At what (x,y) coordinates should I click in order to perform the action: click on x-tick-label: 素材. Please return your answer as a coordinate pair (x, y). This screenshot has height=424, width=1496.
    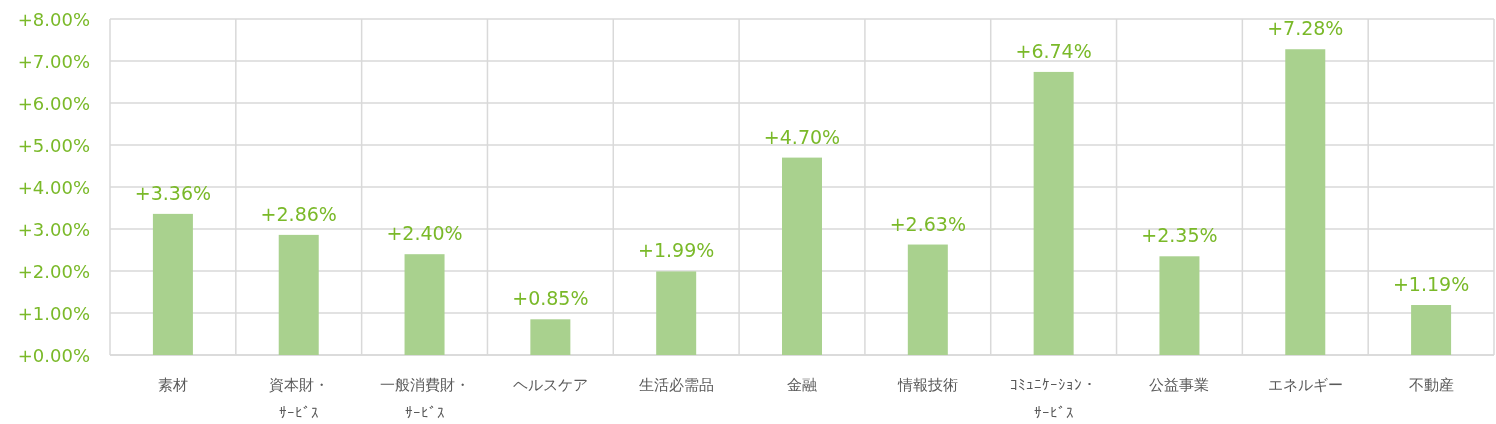
    Looking at the image, I should click on (172, 385).